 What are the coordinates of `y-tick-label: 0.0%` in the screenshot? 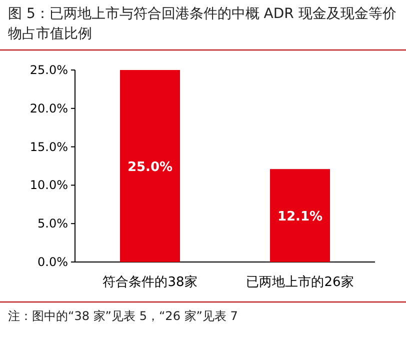 It's located at (53, 262).